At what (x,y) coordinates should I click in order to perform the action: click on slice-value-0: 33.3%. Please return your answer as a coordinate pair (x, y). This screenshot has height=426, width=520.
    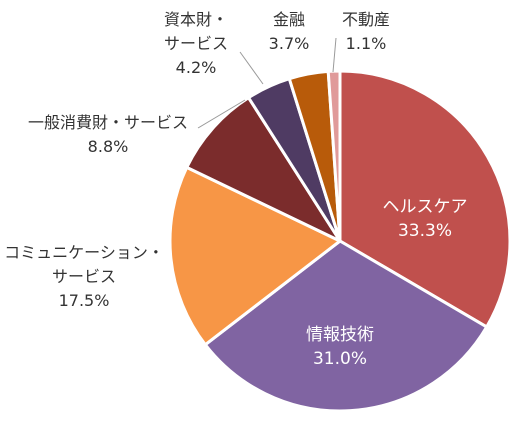
    Looking at the image, I should click on (425, 231).